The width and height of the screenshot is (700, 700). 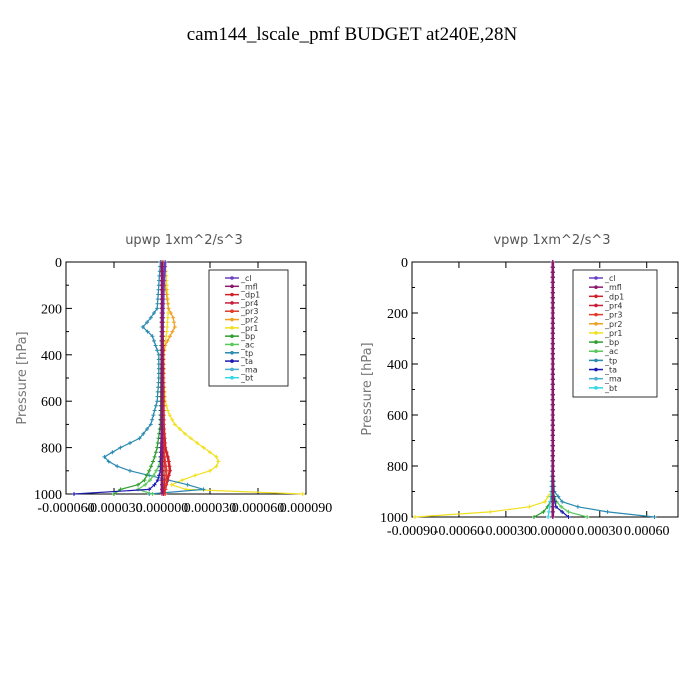 What do you see at coordinates (249, 286) in the screenshot?
I see `legend-entry-mfl: _mfl` at bounding box center [249, 286].